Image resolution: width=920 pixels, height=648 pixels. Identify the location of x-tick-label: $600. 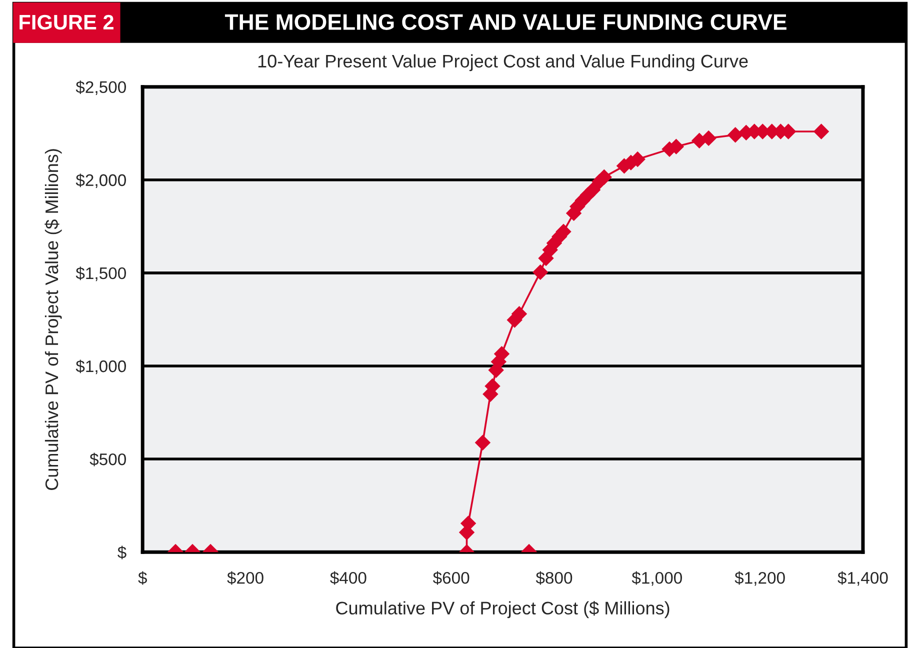
(451, 578).